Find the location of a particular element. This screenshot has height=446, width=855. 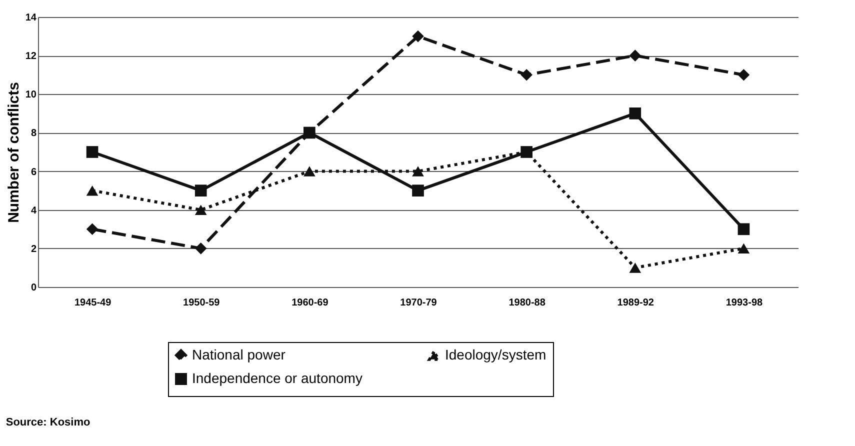

y-tick-label: 4 is located at coordinates (33, 210).